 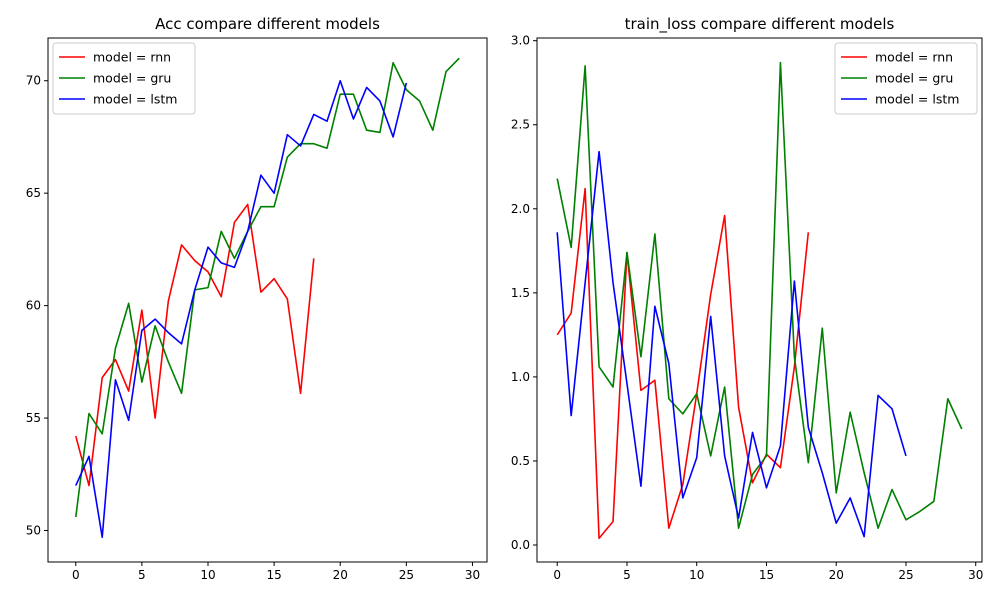 What do you see at coordinates (33, 306) in the screenshot?
I see `y-tick-label: 60` at bounding box center [33, 306].